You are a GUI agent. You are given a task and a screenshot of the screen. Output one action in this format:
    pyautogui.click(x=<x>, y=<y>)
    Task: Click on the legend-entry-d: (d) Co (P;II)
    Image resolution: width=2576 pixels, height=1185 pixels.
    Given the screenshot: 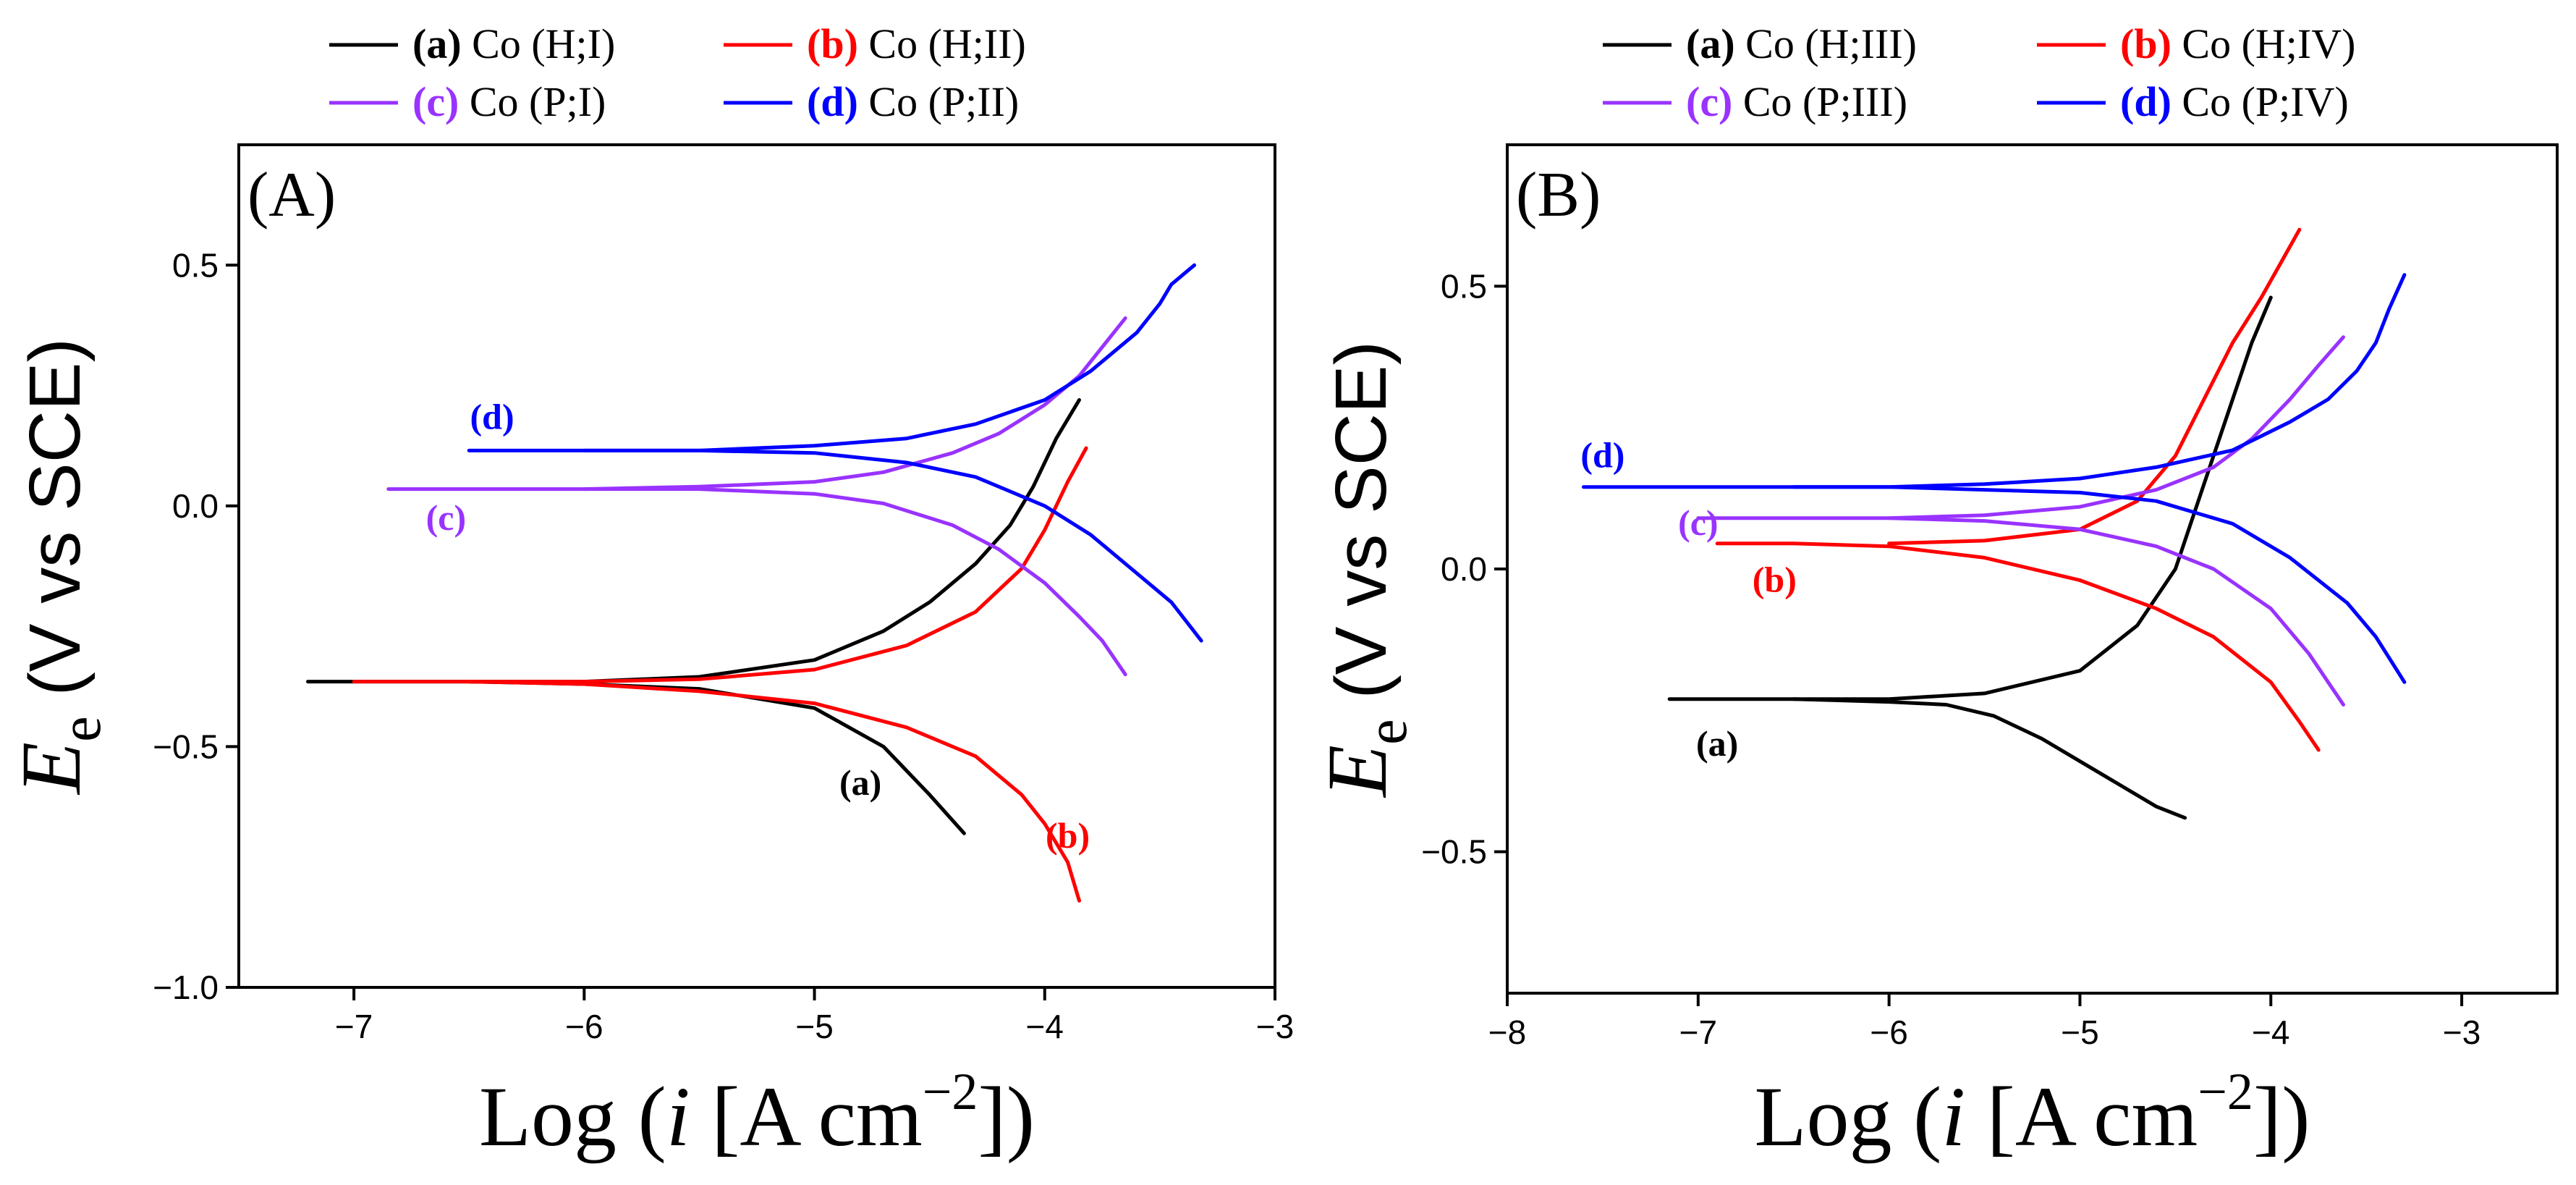 What is the action you would take?
    pyautogui.click(x=913, y=101)
    